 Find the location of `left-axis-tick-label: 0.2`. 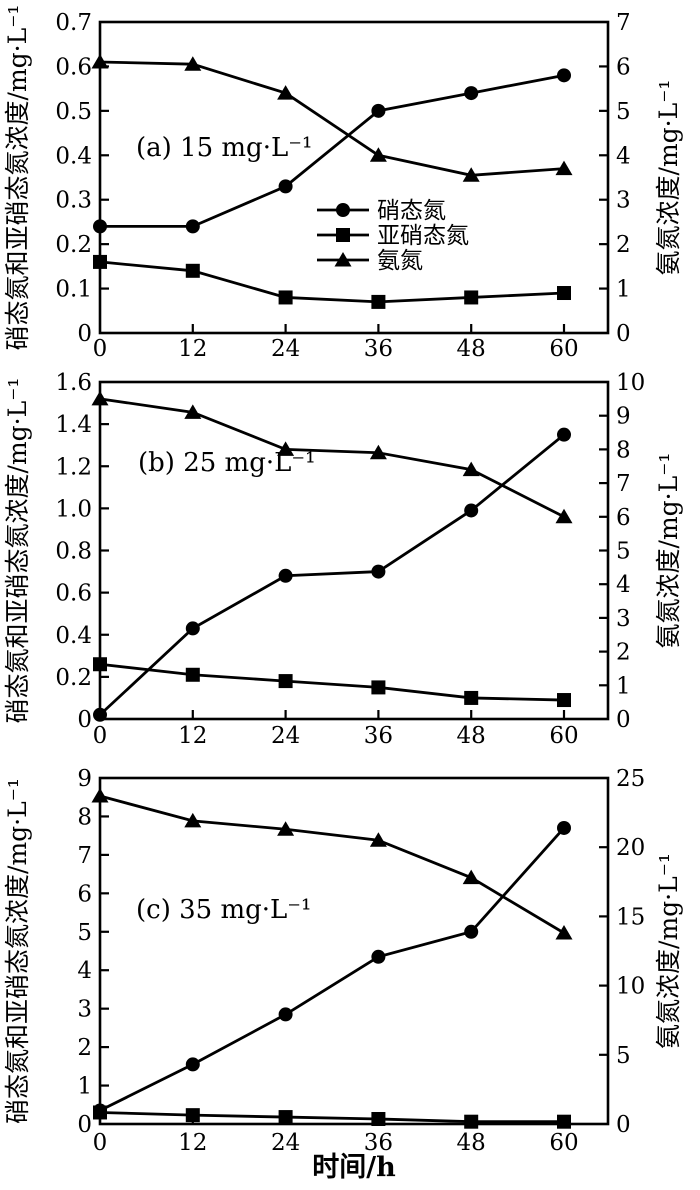

left-axis-tick-label: 0.2 is located at coordinates (73, 678).